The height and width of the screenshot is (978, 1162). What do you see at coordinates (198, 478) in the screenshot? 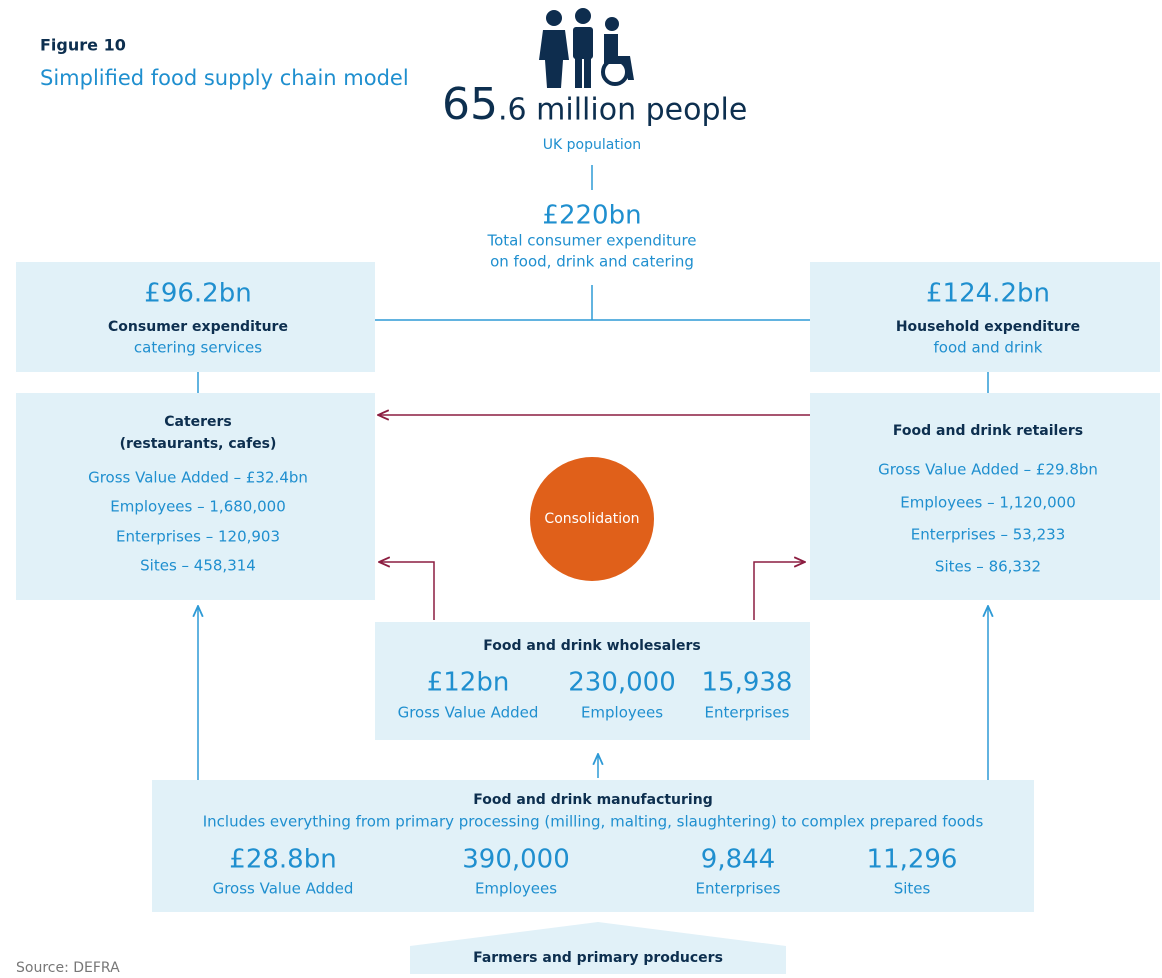
I see `stat: Gross Value Added – £32.4bn` at bounding box center [198, 478].